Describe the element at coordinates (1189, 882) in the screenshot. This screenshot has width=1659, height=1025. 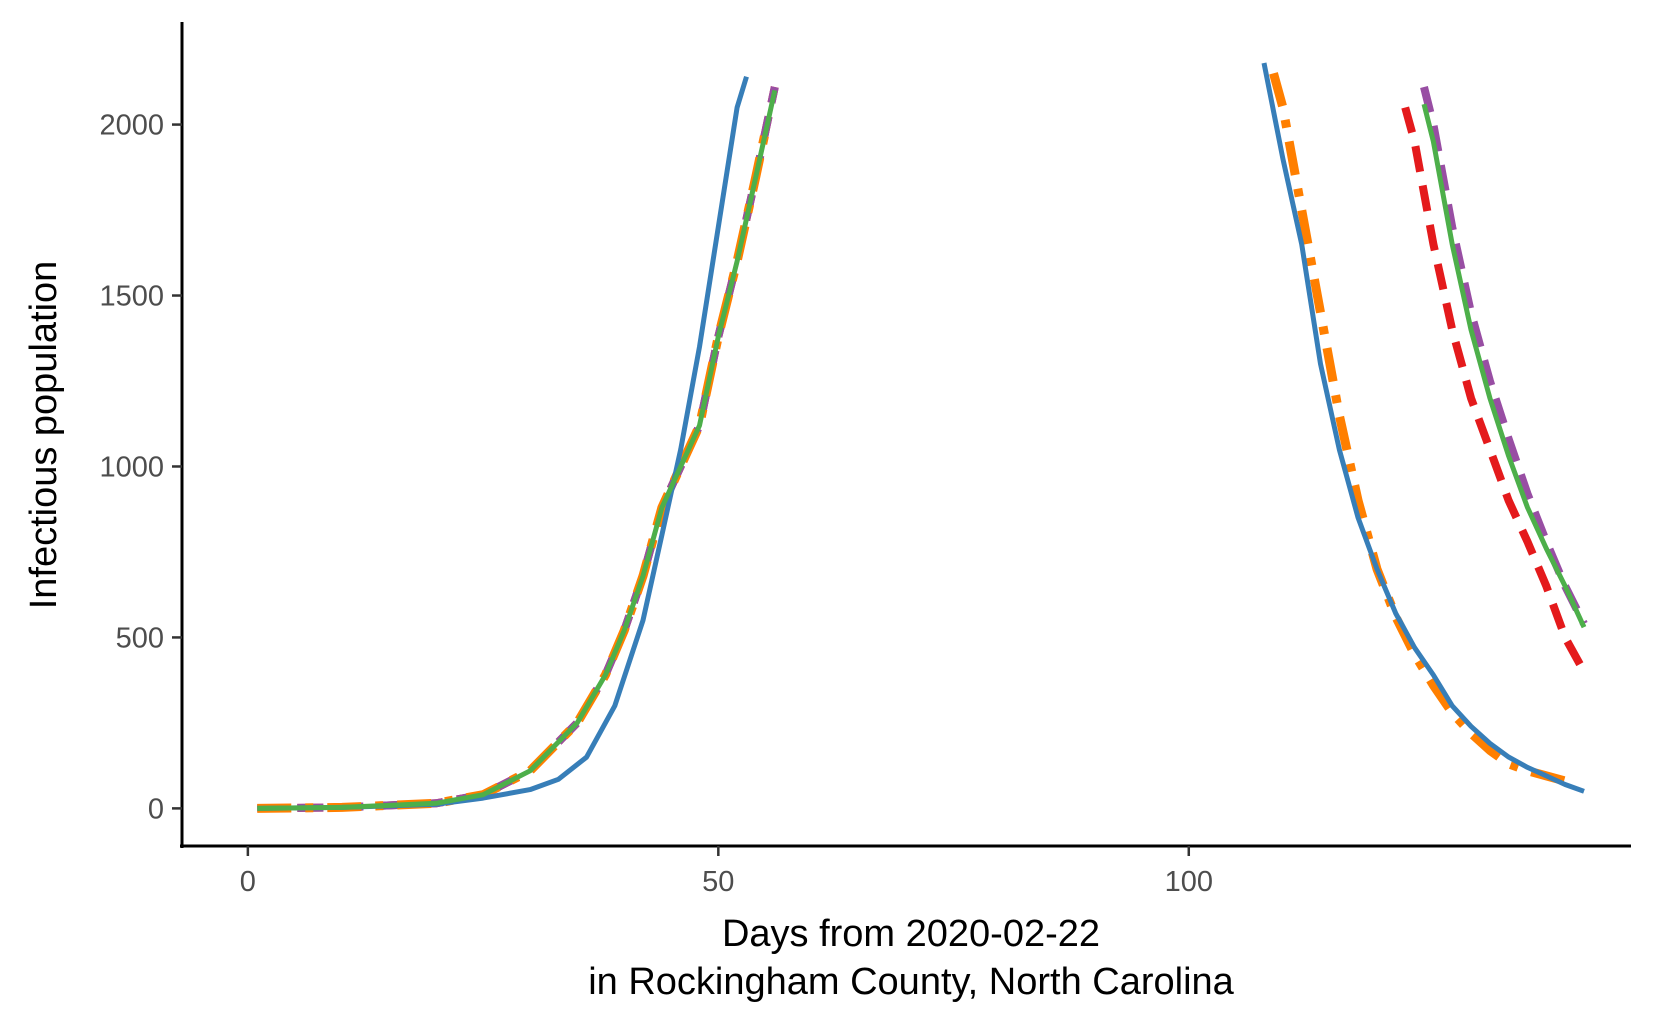
I see `x-tick-label: 100` at that location.